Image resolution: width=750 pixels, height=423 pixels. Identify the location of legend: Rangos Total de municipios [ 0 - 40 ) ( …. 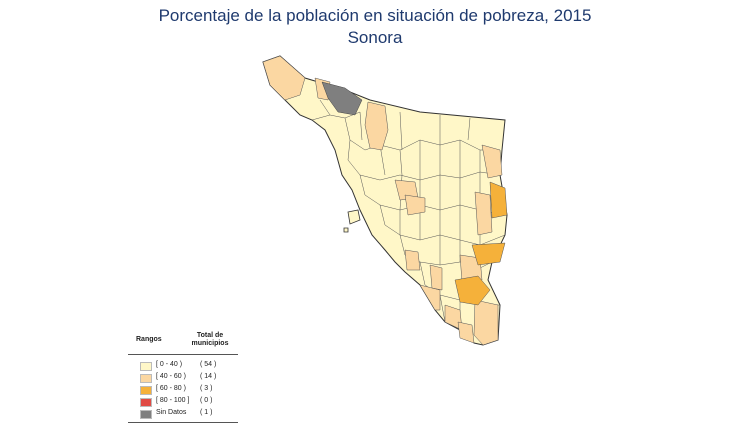
(183, 376).